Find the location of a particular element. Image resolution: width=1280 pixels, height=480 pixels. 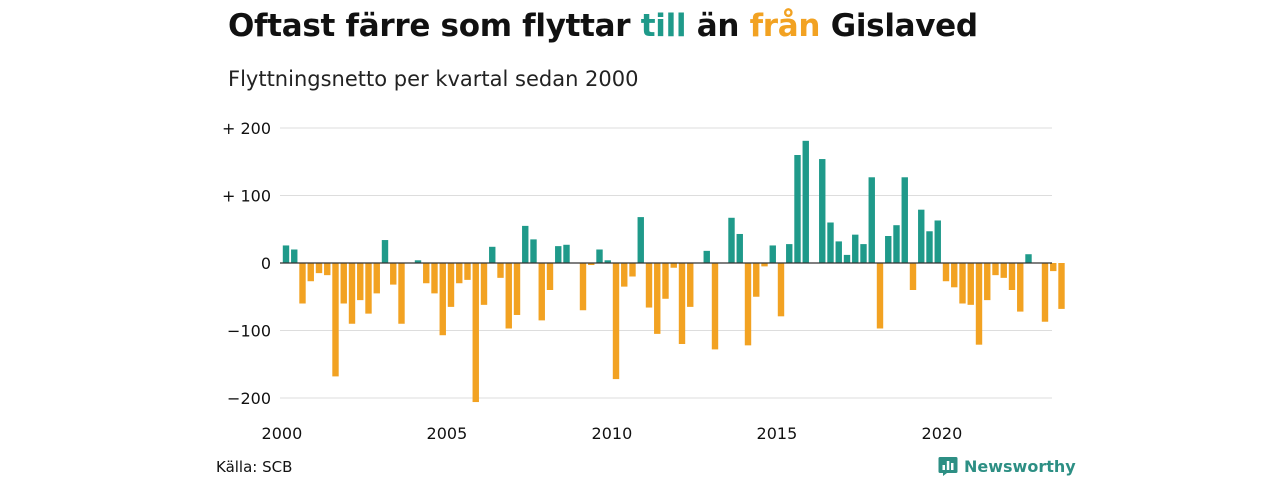

source-note: Källa: SCB is located at coordinates (254, 467).